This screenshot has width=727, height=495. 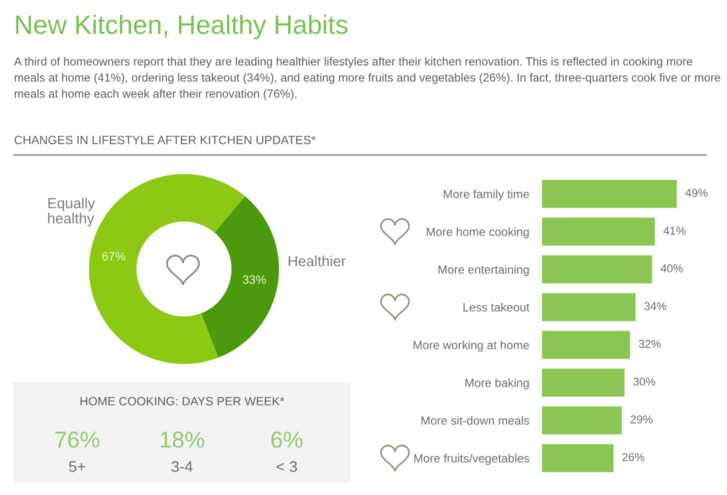 I want to click on data-label: 67%, so click(x=114, y=256).